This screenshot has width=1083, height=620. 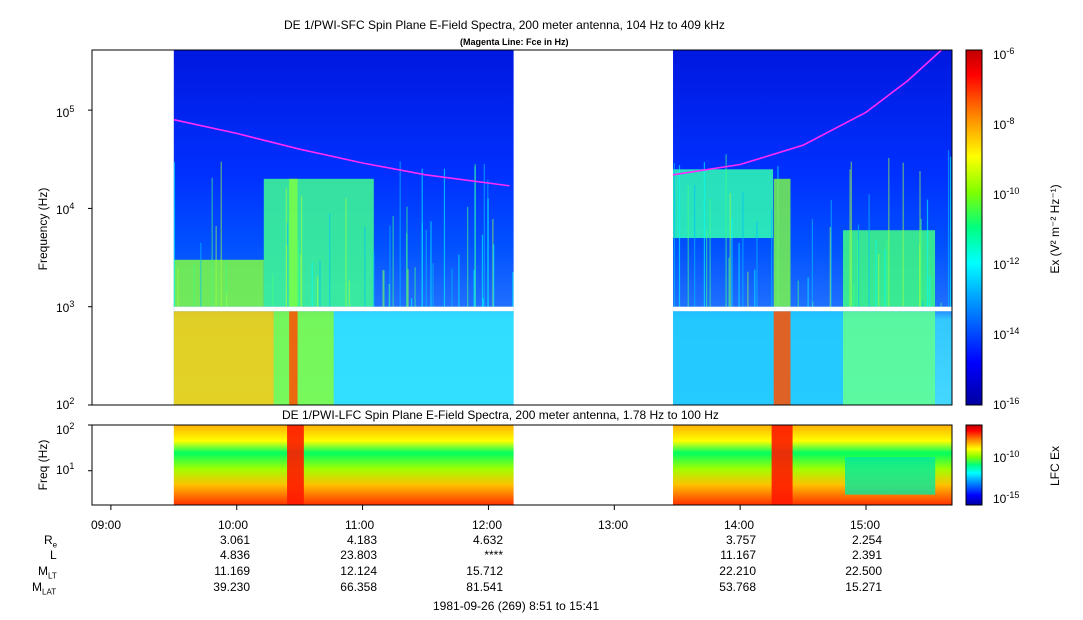 I want to click on lfc-cbar-tick-1e-15: 10-15, so click(x=1006, y=498).